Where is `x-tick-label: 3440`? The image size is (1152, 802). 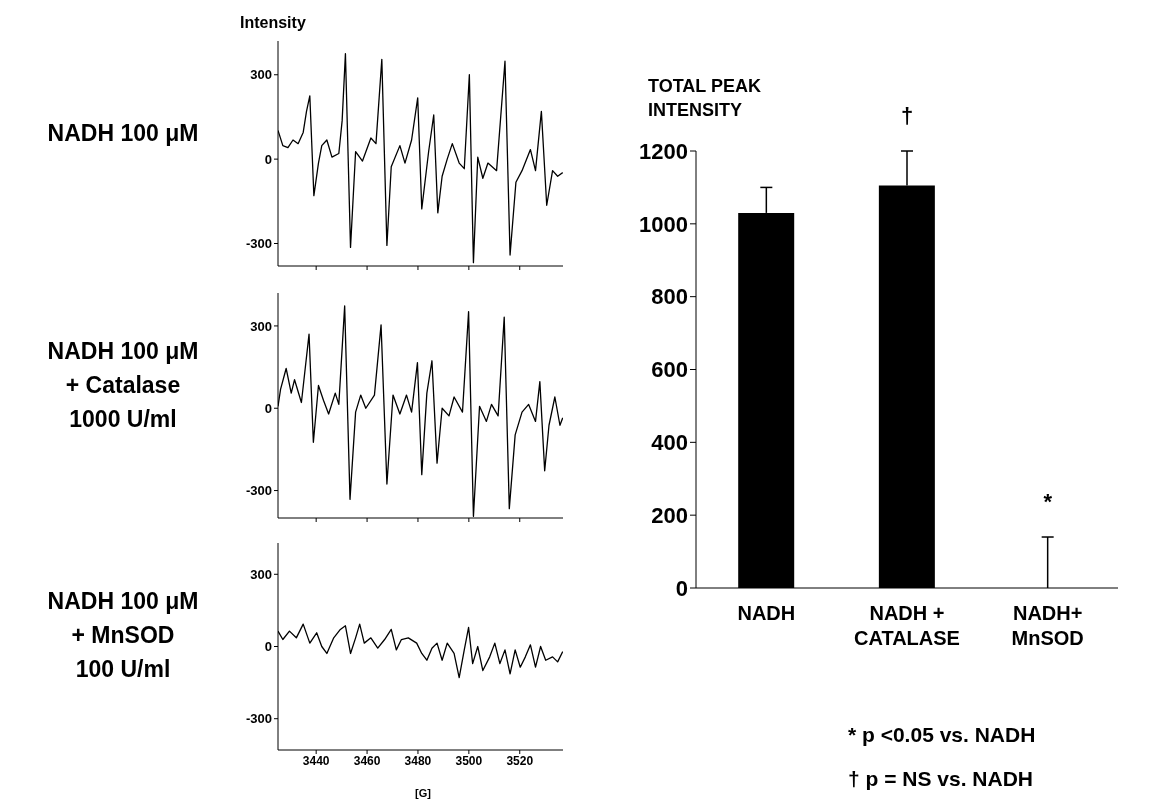 x-tick-label: 3440 is located at coordinates (316, 760).